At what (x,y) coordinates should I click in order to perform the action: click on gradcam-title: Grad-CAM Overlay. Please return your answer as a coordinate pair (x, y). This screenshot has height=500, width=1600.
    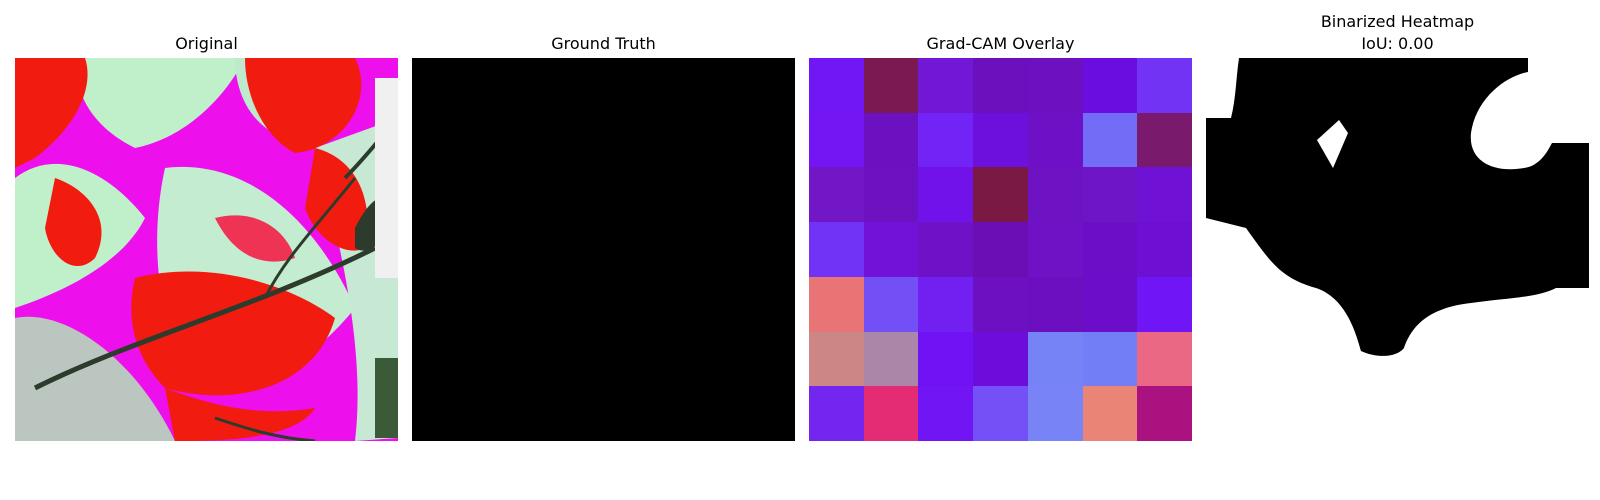
    Looking at the image, I should click on (1000, 43).